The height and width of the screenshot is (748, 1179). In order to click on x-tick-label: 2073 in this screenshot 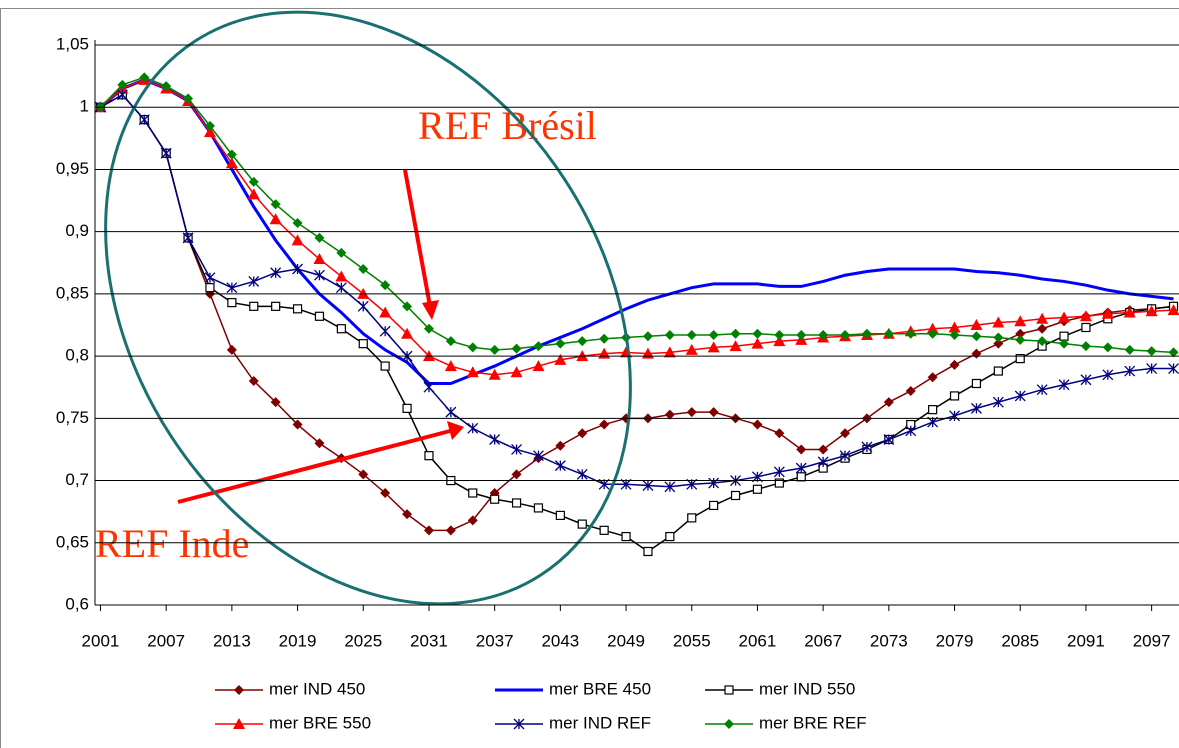, I will do `click(889, 640)`.